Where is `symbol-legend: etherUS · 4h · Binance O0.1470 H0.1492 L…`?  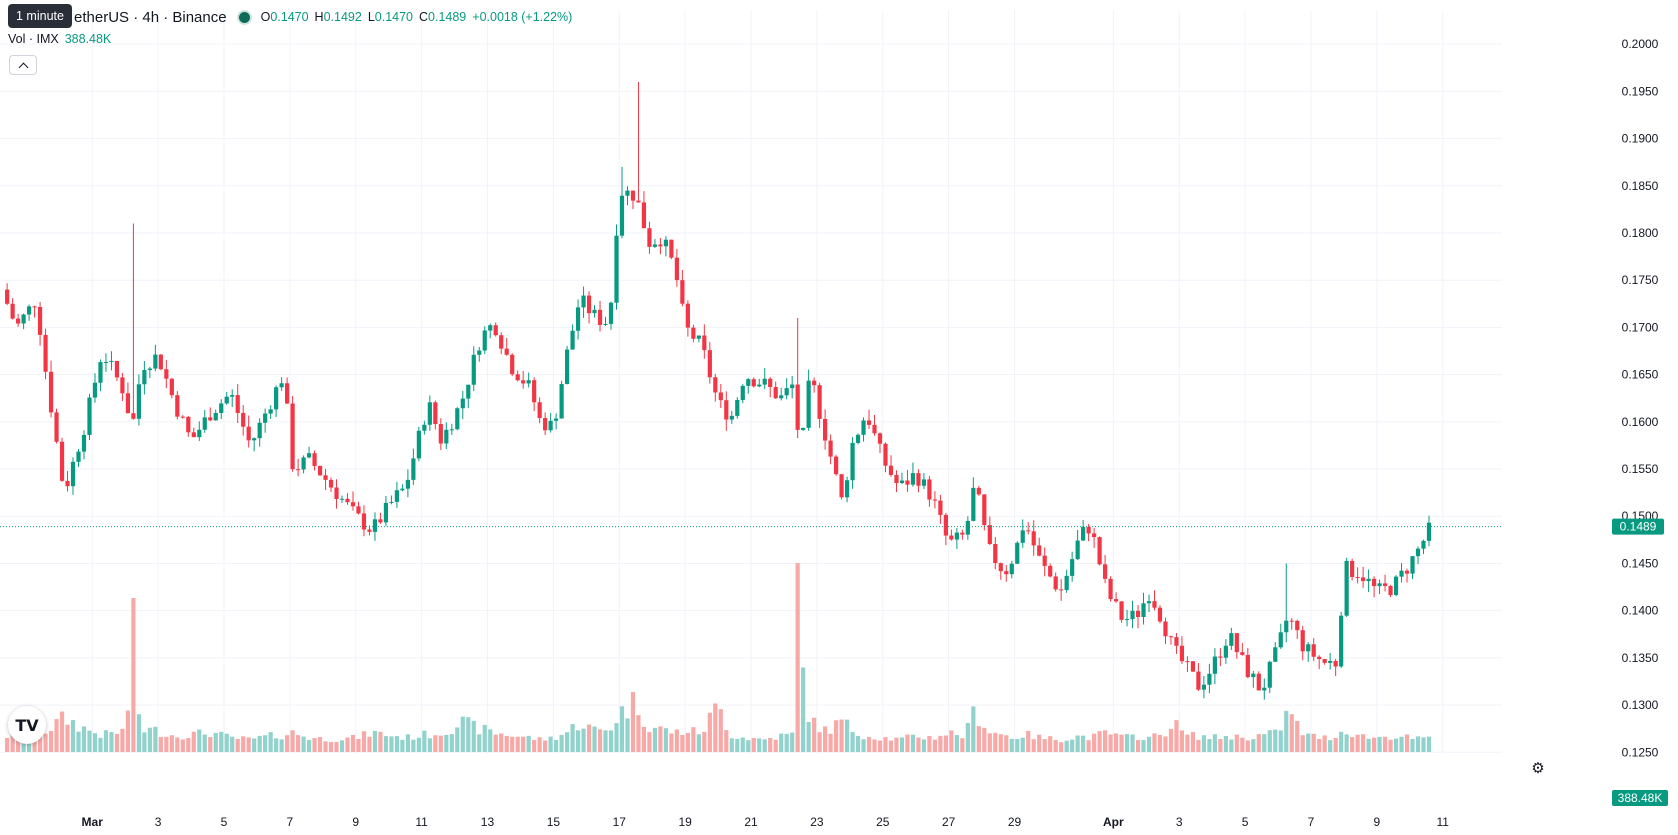
symbol-legend: etherUS · 4h · Binance O0.1470 H0.1492 L… is located at coordinates (290, 17).